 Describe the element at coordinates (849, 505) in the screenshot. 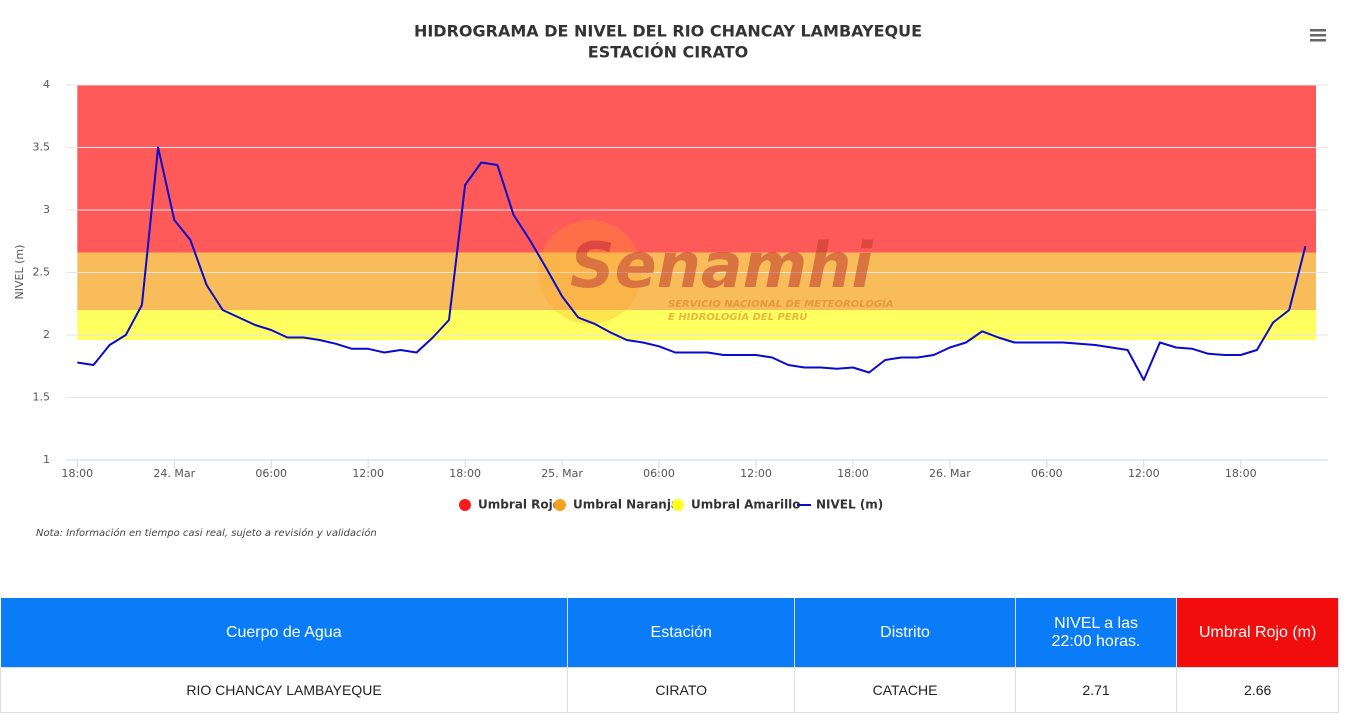

I see `legend-label: NIVEL (m)` at that location.